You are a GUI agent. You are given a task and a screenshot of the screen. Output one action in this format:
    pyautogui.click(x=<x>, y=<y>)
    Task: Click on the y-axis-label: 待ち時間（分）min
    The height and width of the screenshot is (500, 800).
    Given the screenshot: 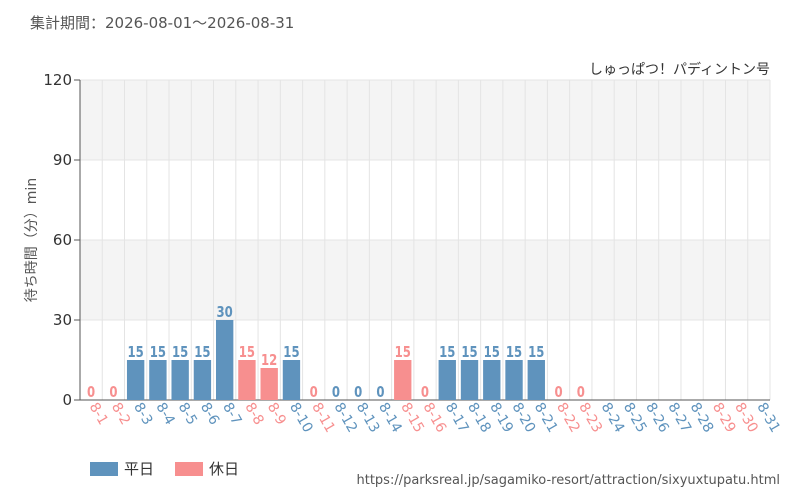 What is the action you would take?
    pyautogui.click(x=32, y=240)
    